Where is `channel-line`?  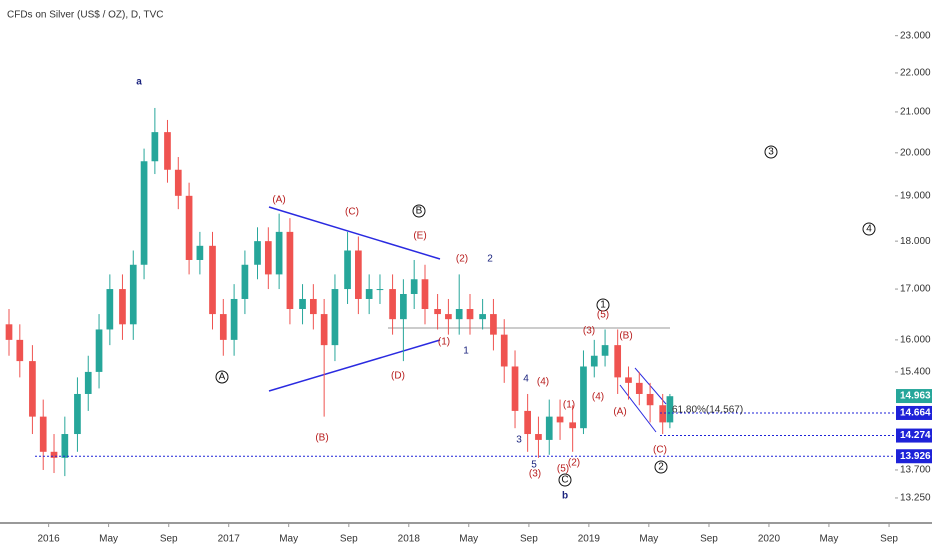 channel-line is located at coordinates (638, 408).